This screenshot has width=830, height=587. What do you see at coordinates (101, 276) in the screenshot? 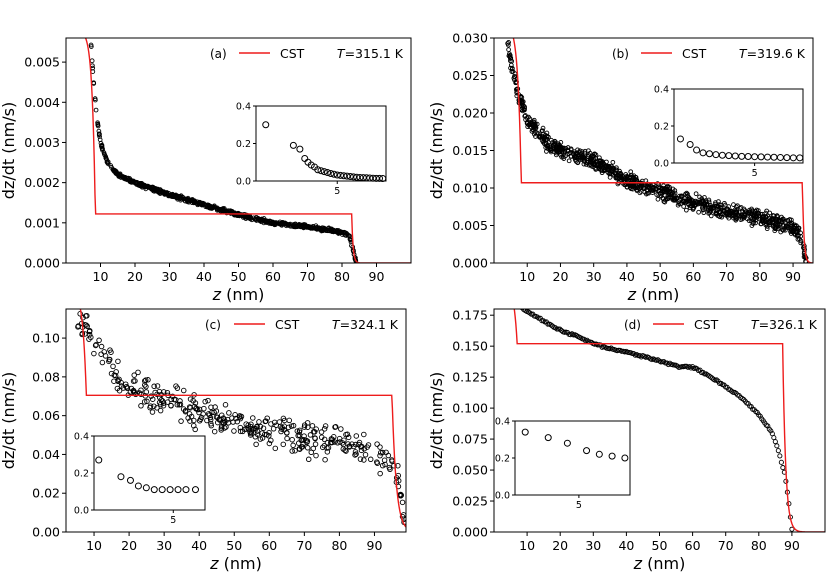
I see `x-tick-label: 10` at bounding box center [101, 276].